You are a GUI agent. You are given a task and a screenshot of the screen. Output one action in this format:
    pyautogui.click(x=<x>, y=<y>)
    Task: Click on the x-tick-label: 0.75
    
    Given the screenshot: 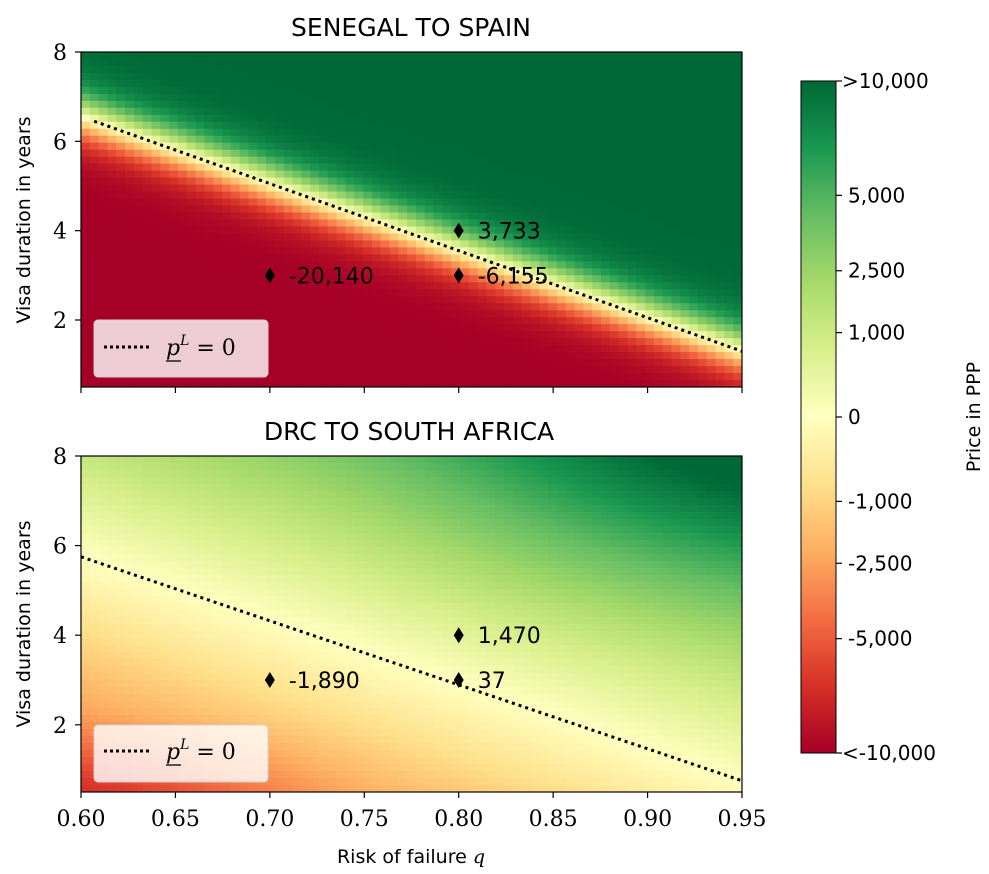 What is the action you would take?
    pyautogui.click(x=364, y=819)
    